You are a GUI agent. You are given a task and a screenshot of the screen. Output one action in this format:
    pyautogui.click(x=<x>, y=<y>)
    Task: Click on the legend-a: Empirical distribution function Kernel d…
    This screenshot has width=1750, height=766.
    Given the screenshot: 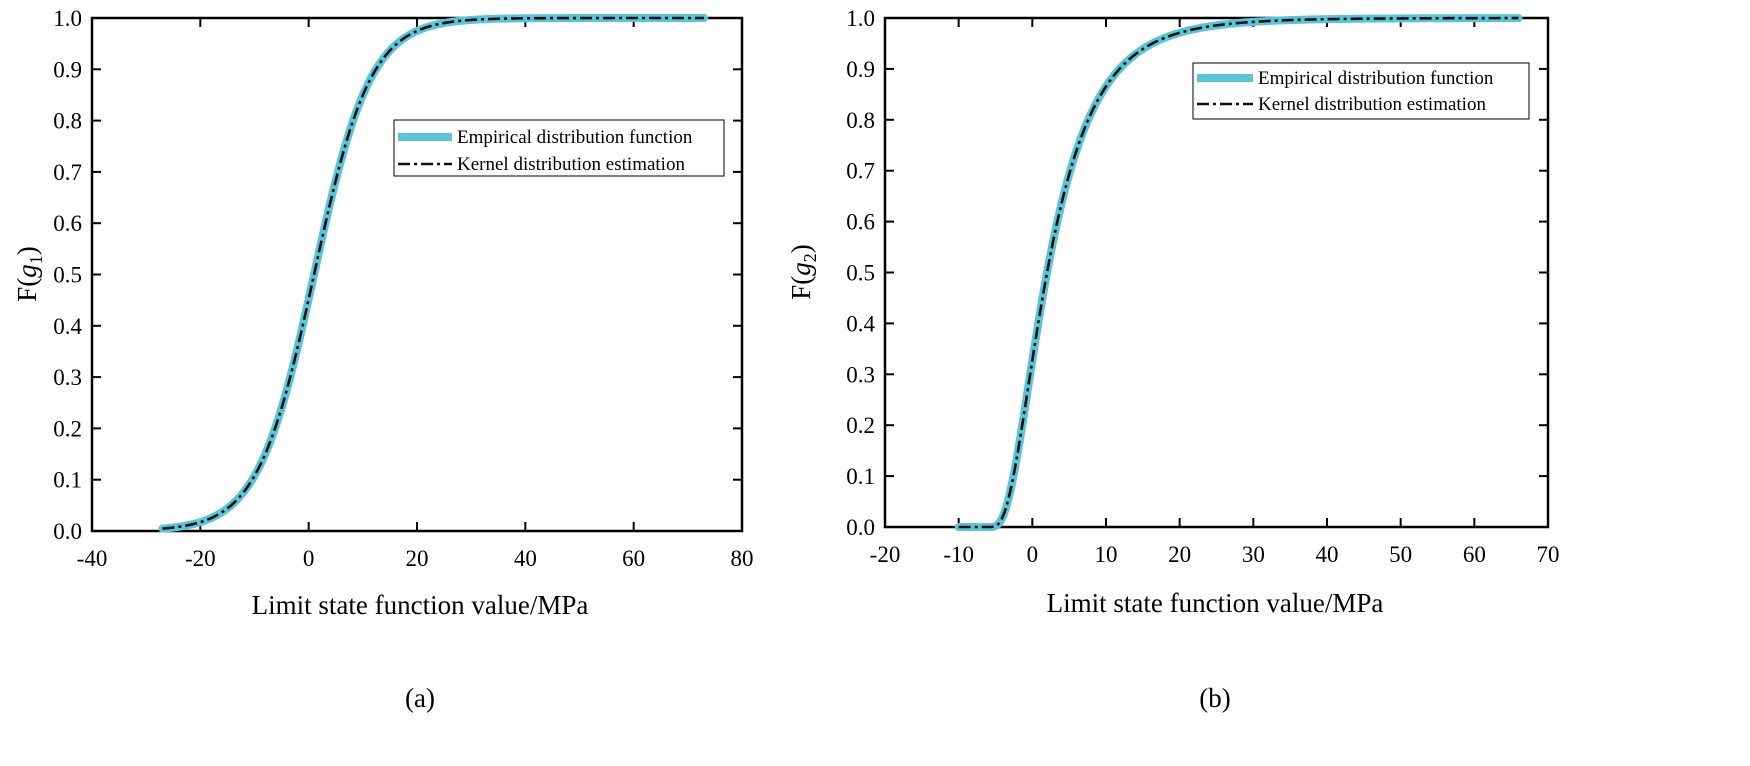 What is the action you would take?
    pyautogui.click(x=559, y=148)
    